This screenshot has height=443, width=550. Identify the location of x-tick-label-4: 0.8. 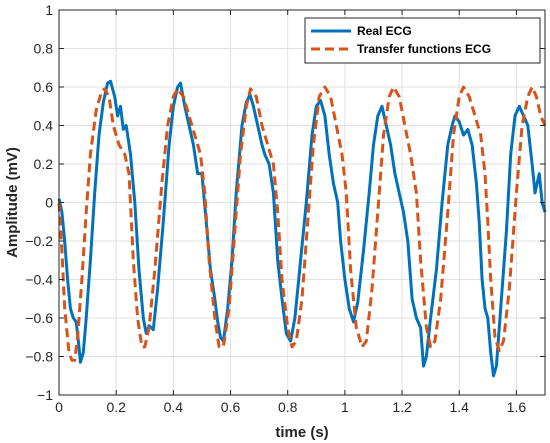
(288, 407).